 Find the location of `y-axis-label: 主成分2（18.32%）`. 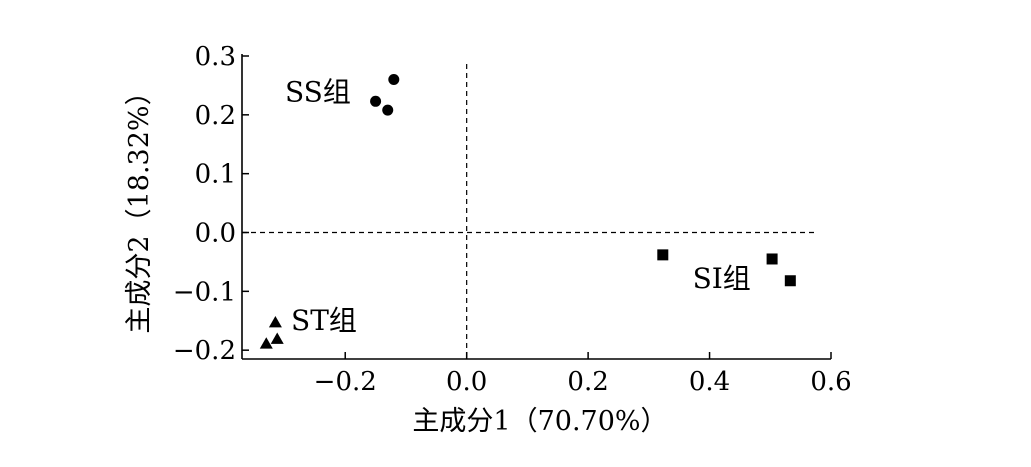

y-axis-label: 主成分2（18.32%） is located at coordinates (139, 205).